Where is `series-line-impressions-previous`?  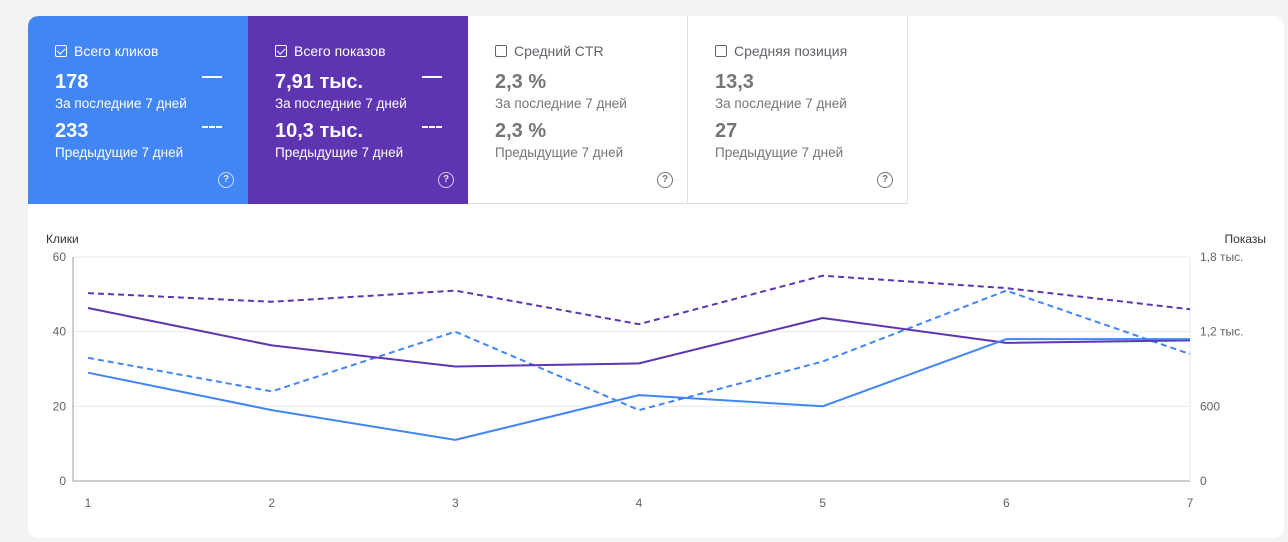
series-line-impressions-previous is located at coordinates (639, 300).